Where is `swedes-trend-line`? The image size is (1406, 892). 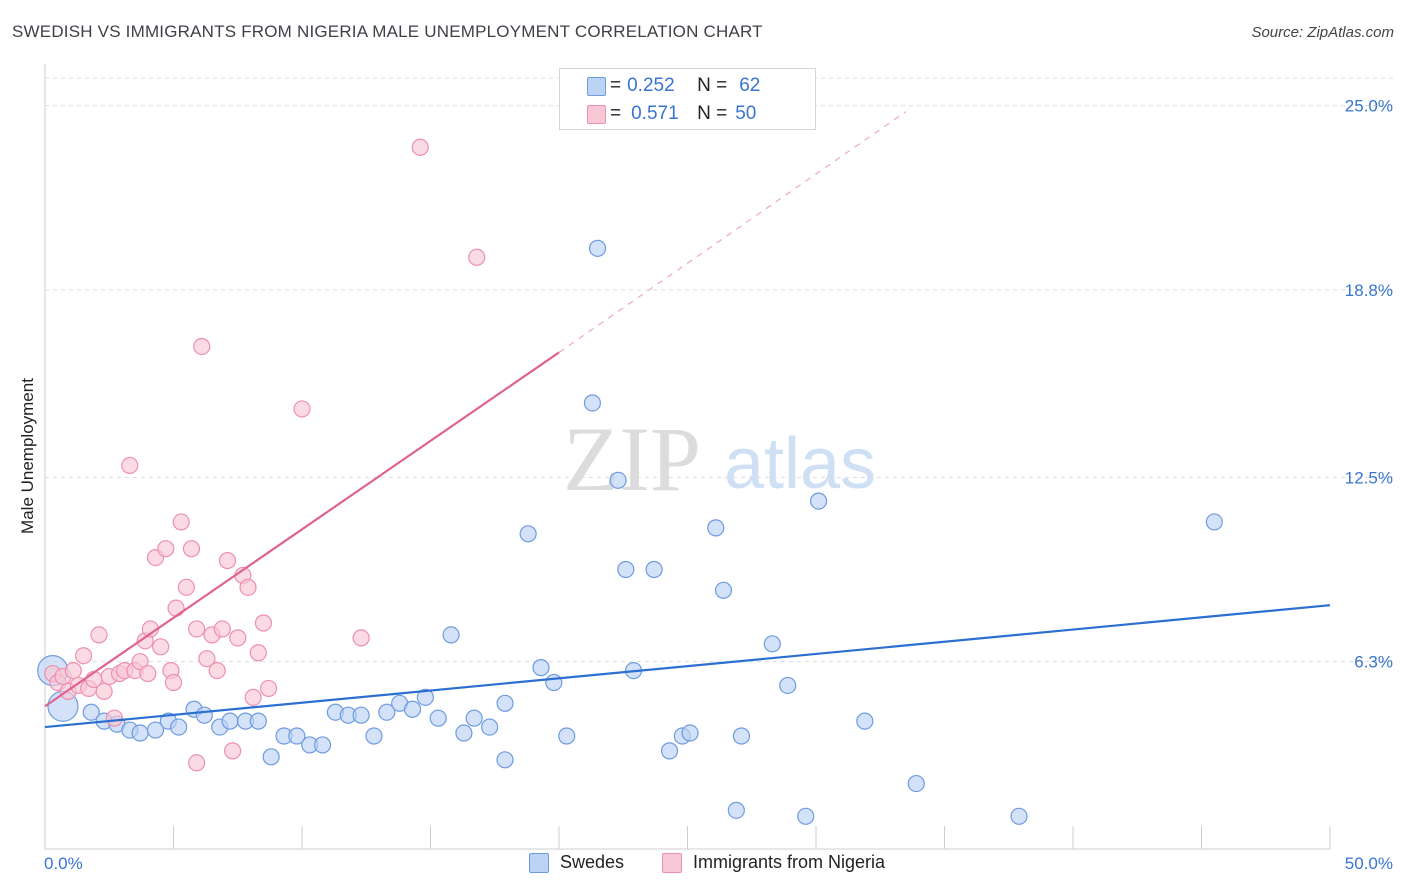
swedes-trend-line is located at coordinates (687, 666).